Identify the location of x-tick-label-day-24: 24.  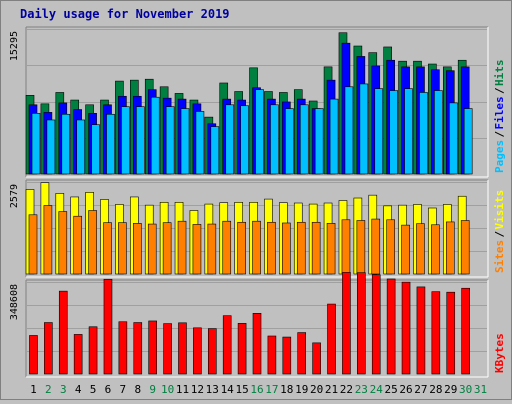
(377, 389).